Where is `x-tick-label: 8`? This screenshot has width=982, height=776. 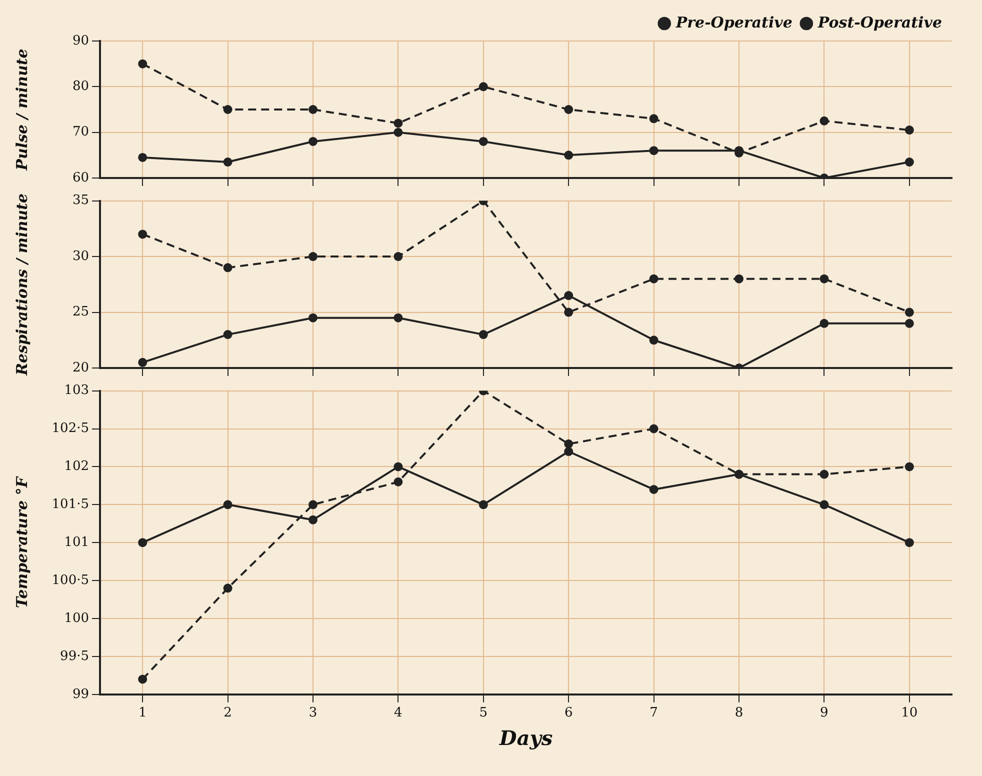 x-tick-label: 8 is located at coordinates (739, 713).